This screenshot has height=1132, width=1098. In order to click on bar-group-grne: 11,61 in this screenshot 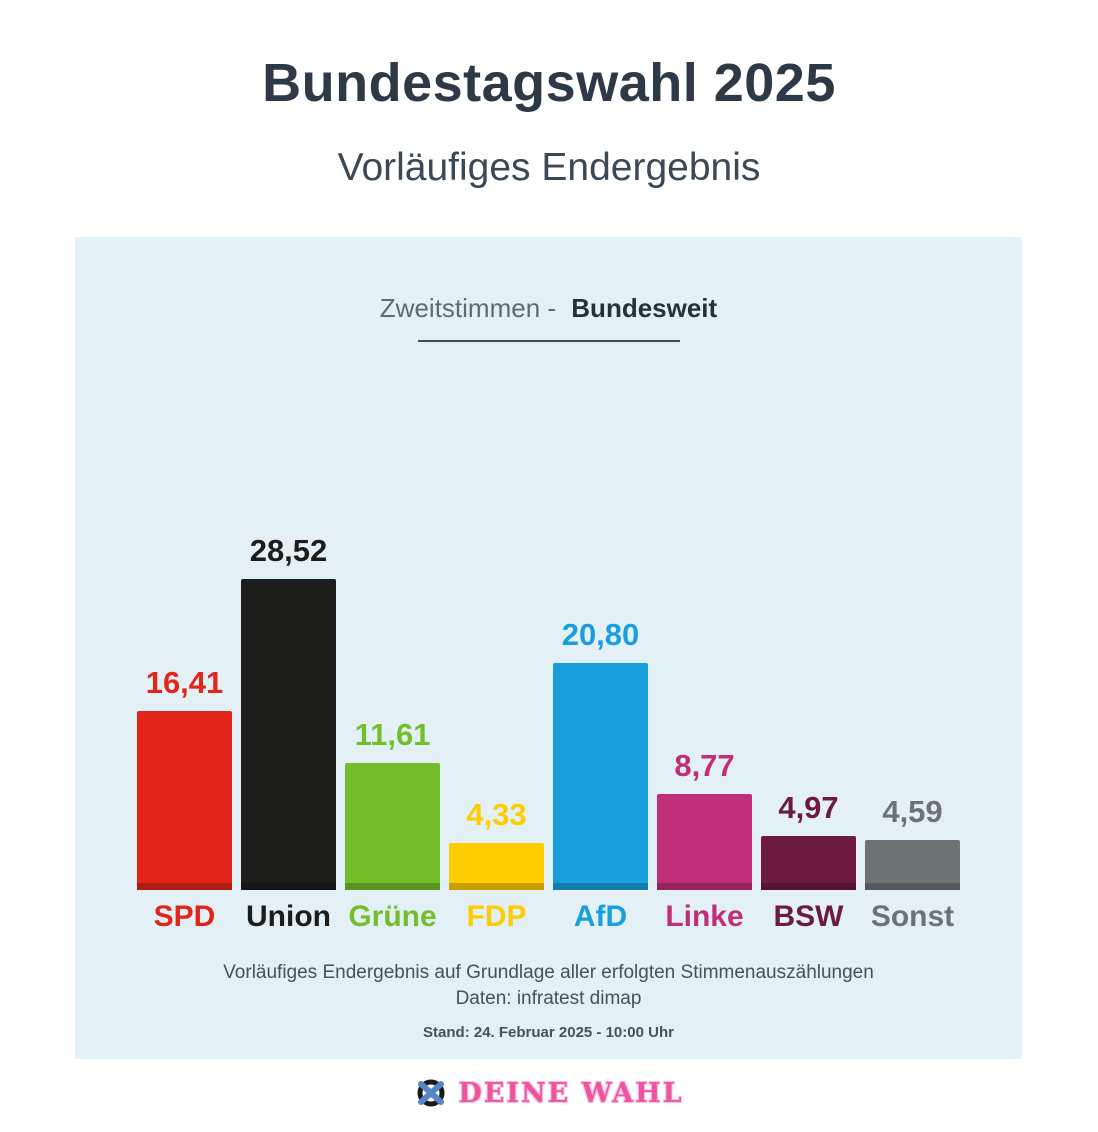, I will do `click(392, 803)`.